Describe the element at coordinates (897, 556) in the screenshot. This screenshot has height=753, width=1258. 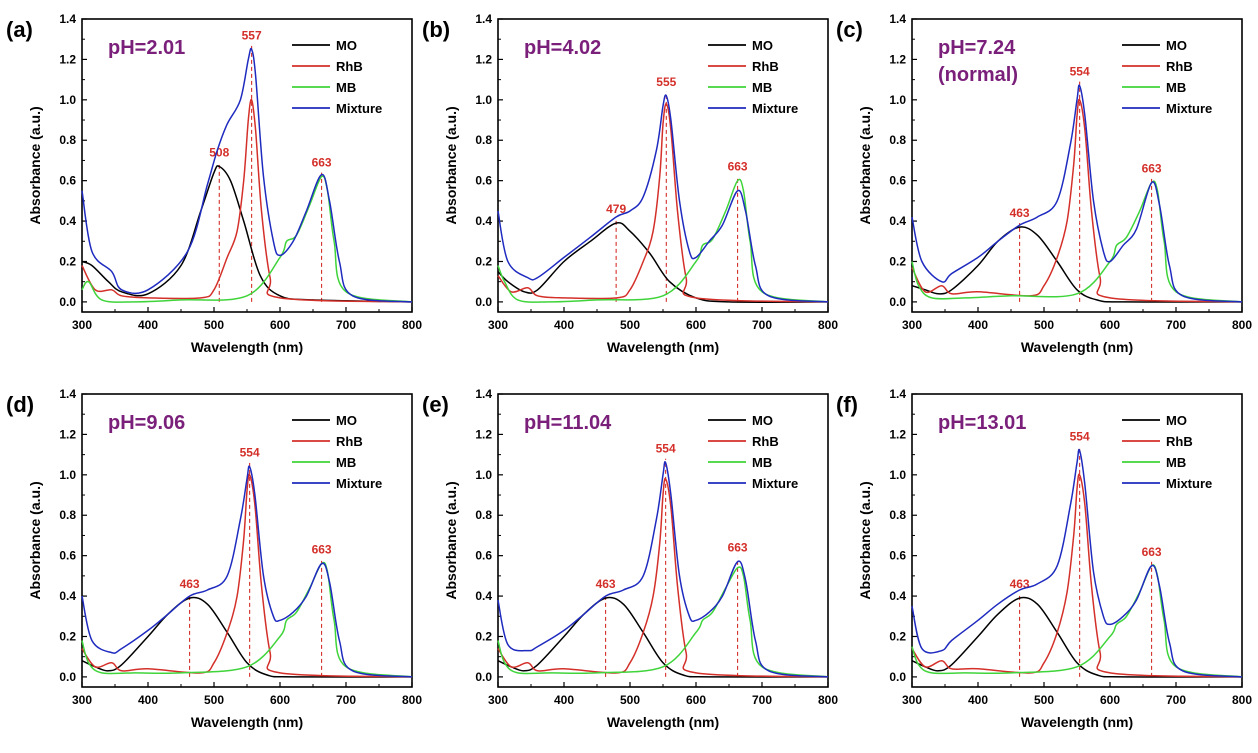
I see `y-tick-label: 0.6` at that location.